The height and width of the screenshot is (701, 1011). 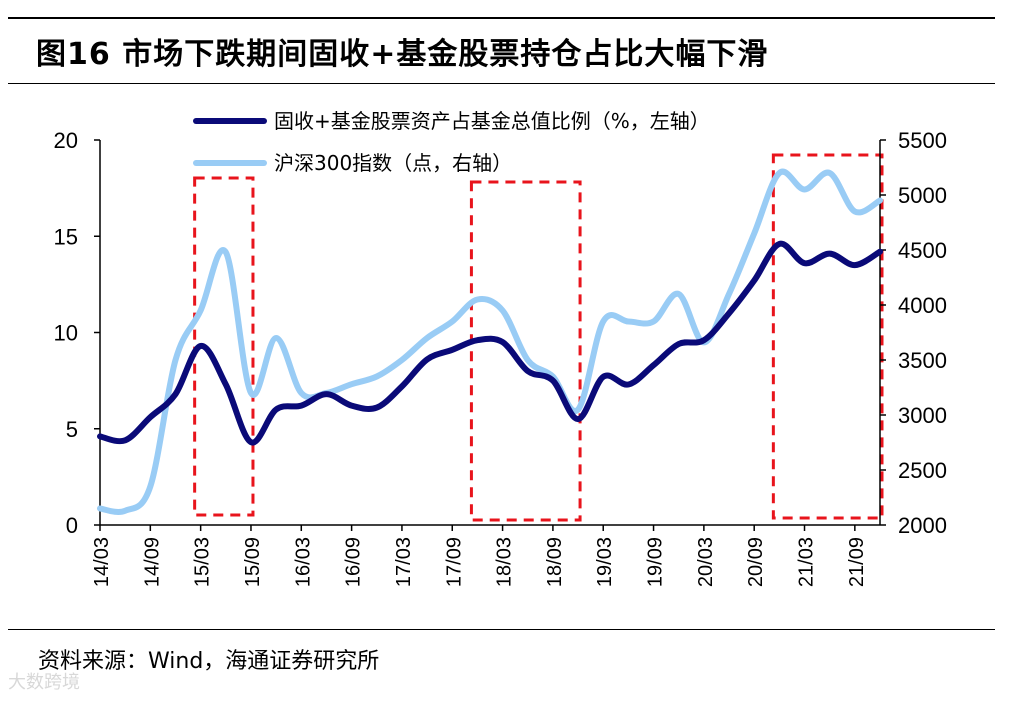 What do you see at coordinates (253, 562) in the screenshot?
I see `x-tick-label: 15/09` at bounding box center [253, 562].